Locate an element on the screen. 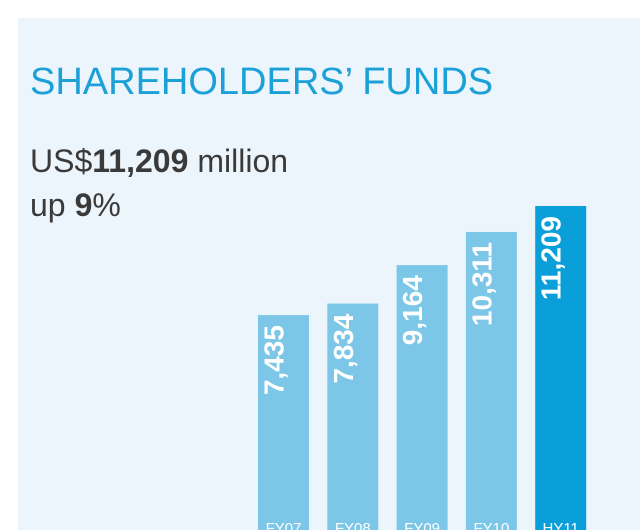  change-value: 9 is located at coordinates (84, 205).